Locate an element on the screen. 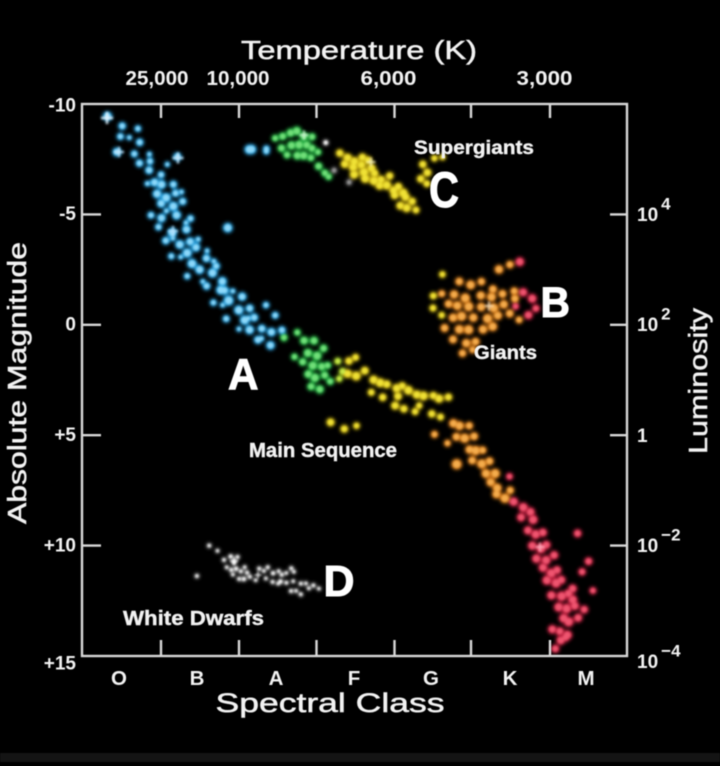 This screenshot has height=766, width=720. svg-text: 10,000 is located at coordinates (238, 79).